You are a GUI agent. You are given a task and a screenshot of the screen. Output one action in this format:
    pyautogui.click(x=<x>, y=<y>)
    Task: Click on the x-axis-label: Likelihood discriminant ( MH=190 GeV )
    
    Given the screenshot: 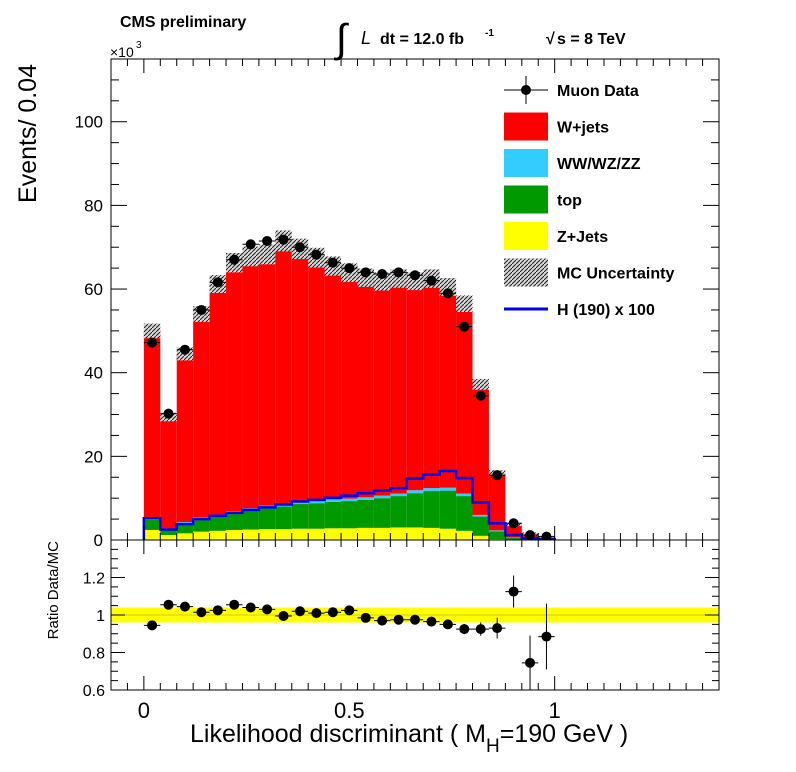 What is the action you would take?
    pyautogui.click(x=409, y=738)
    